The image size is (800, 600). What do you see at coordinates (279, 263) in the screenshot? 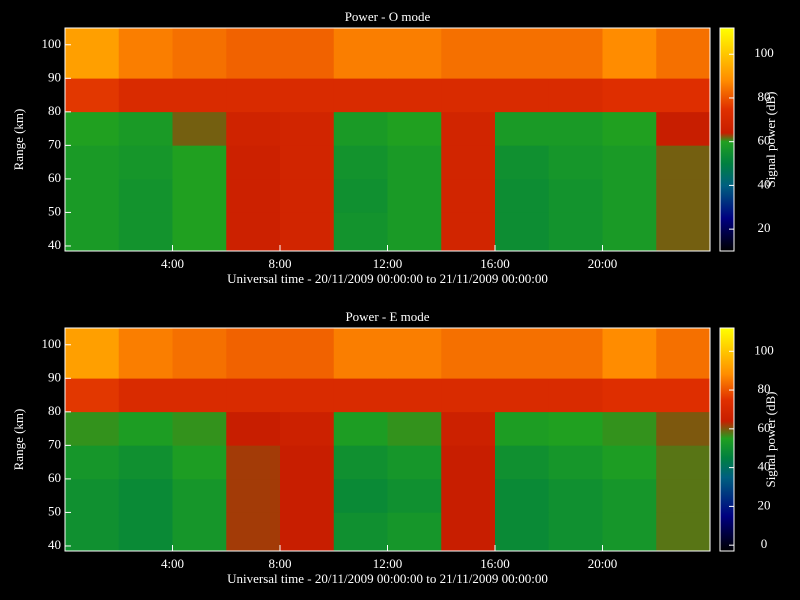
I see `x-tick-label: 8:00` at bounding box center [279, 263].